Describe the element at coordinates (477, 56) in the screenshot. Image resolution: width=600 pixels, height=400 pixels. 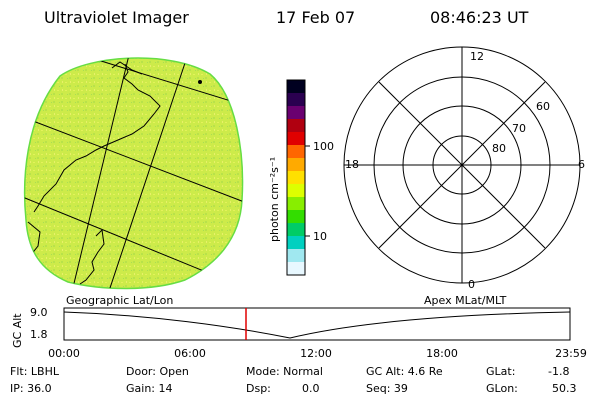
I see `mlt-label-12: 12` at that location.